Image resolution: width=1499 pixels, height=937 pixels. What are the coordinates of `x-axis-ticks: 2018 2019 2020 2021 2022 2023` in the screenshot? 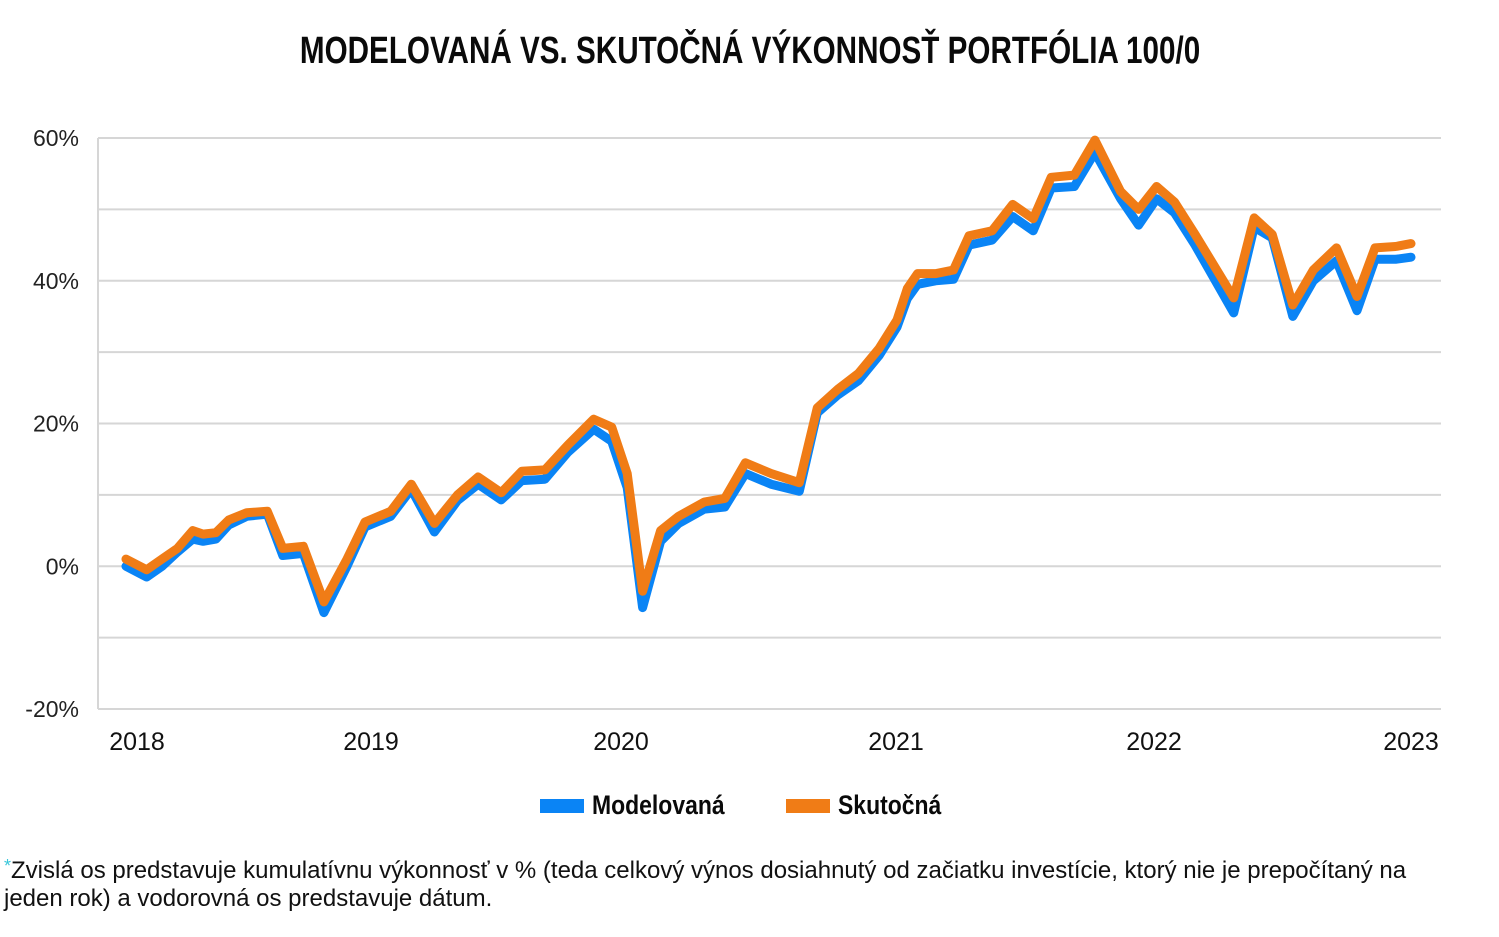 It's located at (774, 742).